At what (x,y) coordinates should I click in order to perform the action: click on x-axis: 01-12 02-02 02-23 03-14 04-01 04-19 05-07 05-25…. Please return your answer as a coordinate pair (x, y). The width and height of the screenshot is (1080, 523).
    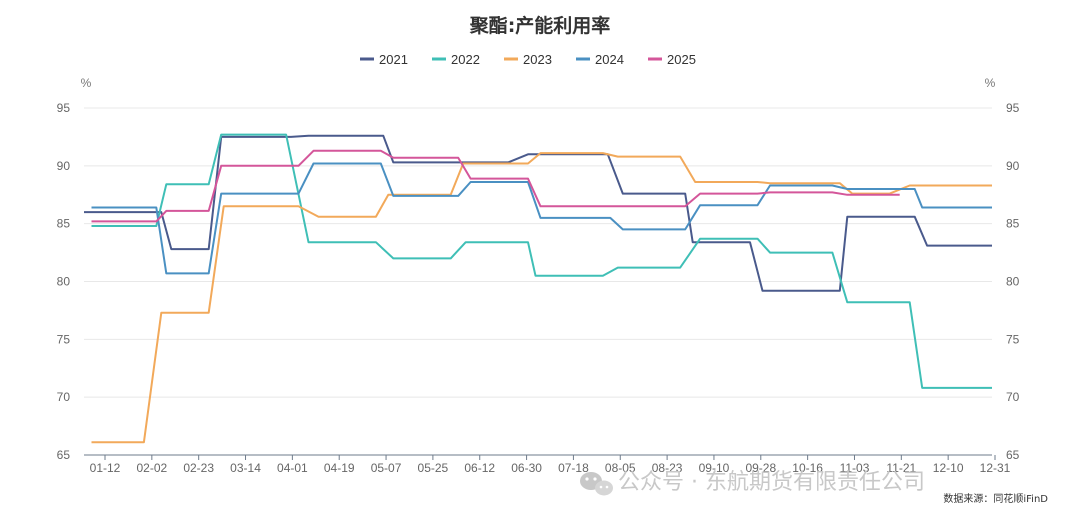
    Looking at the image, I should click on (547, 464).